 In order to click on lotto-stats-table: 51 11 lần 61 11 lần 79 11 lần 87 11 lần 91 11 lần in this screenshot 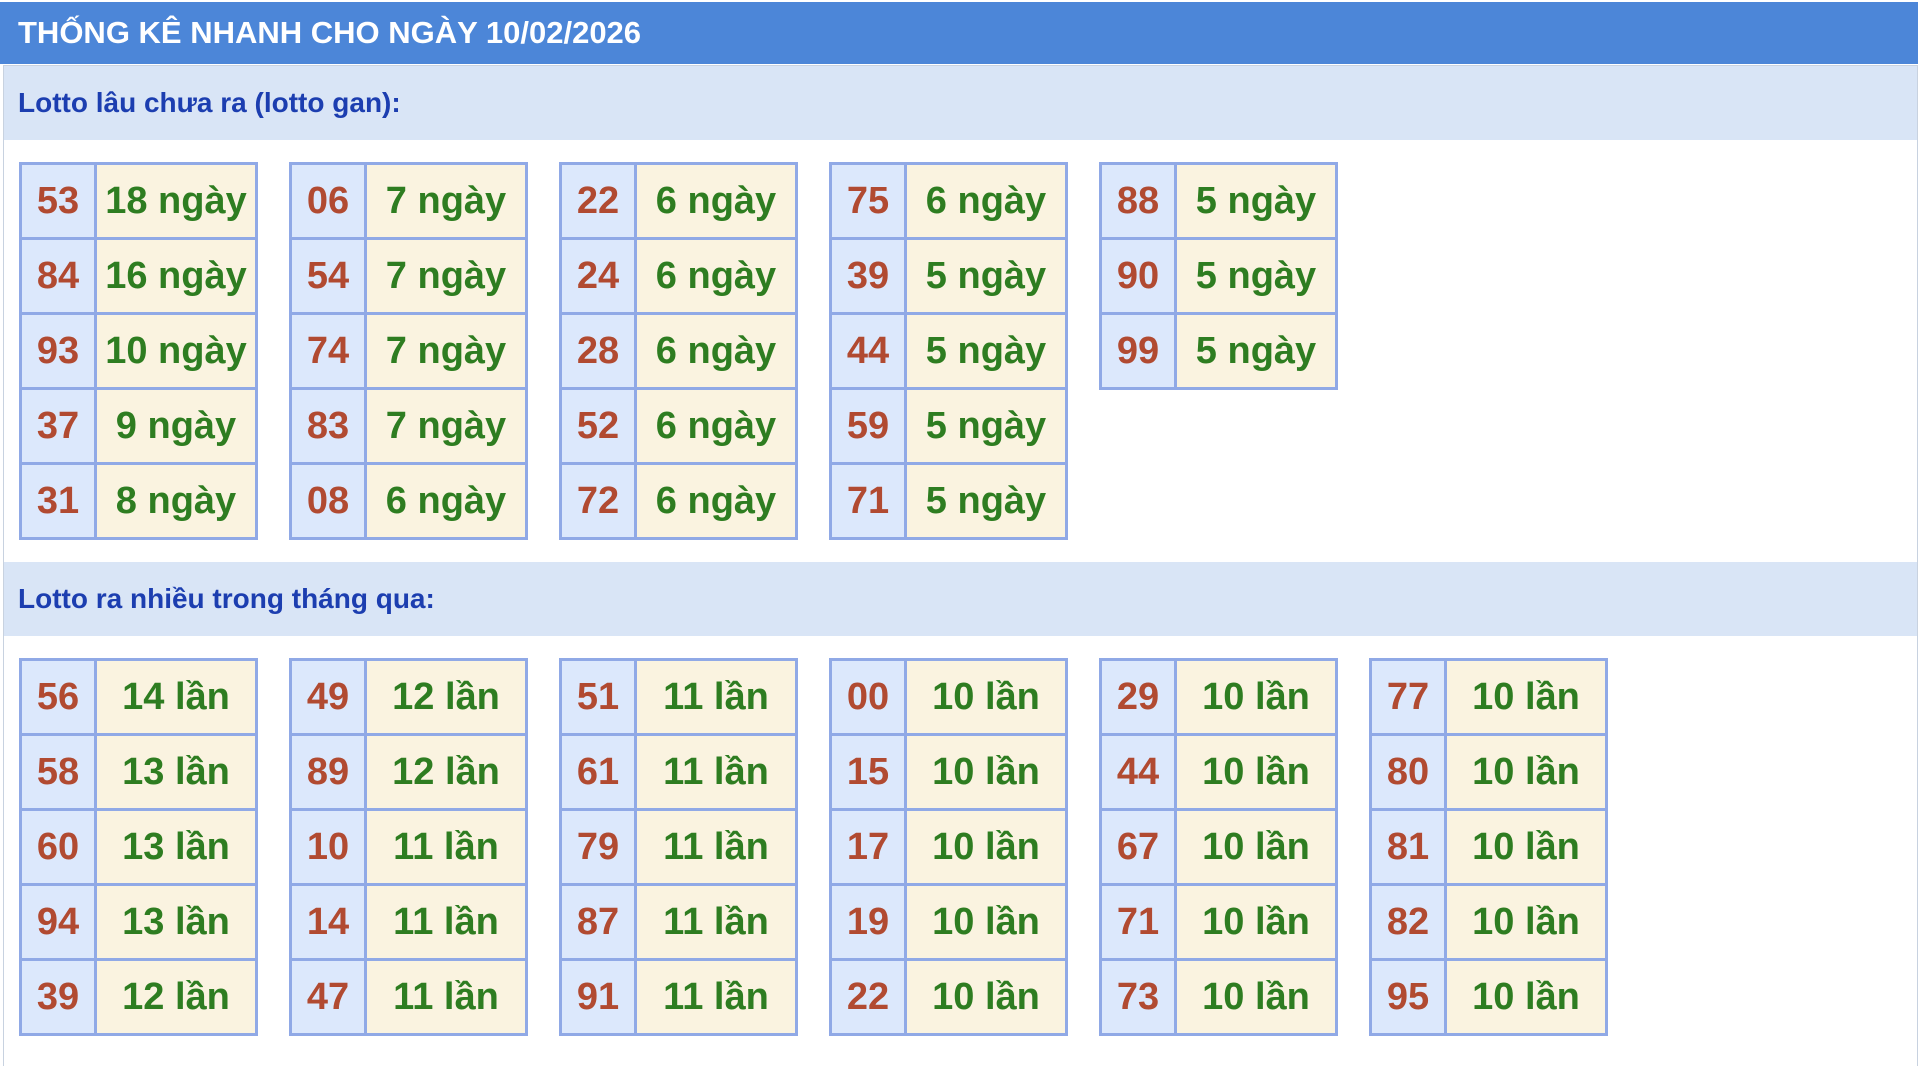, I will do `click(678, 847)`.